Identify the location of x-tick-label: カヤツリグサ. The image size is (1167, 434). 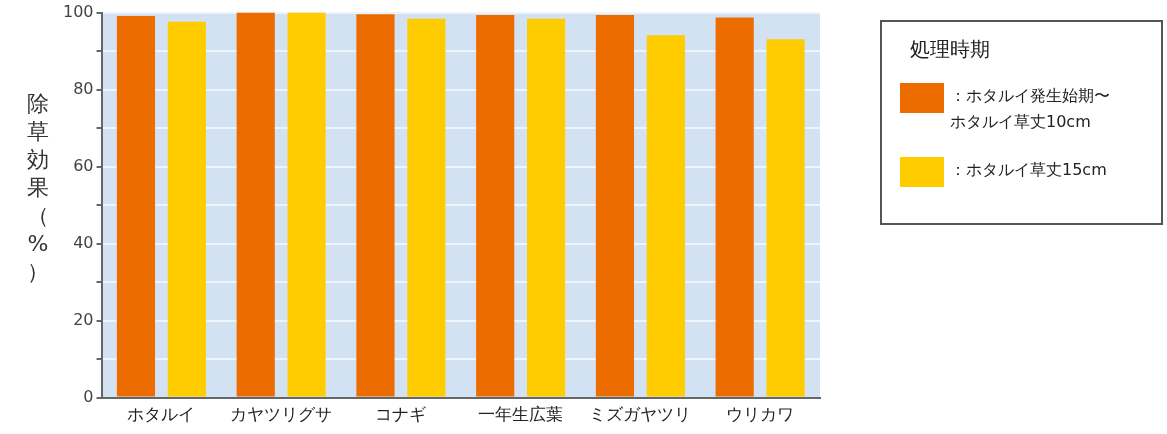
(281, 414).